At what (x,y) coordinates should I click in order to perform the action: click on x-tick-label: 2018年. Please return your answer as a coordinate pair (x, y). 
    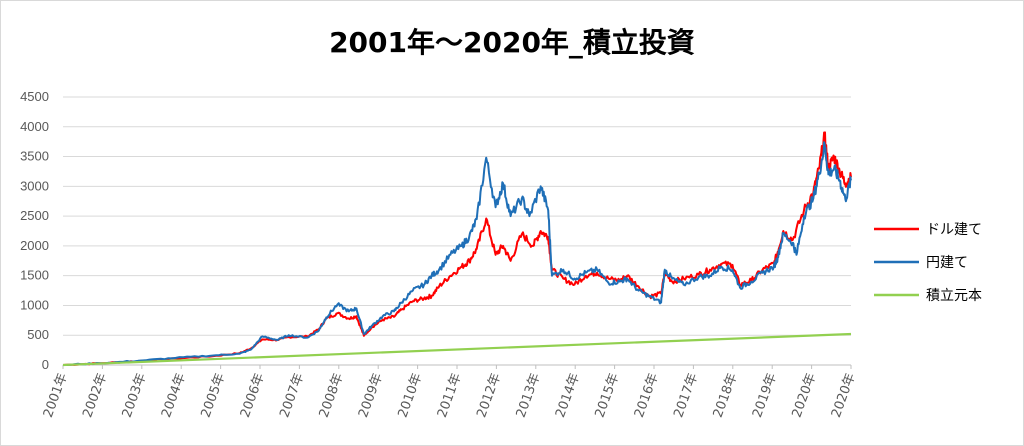
    Looking at the image, I should click on (726, 395).